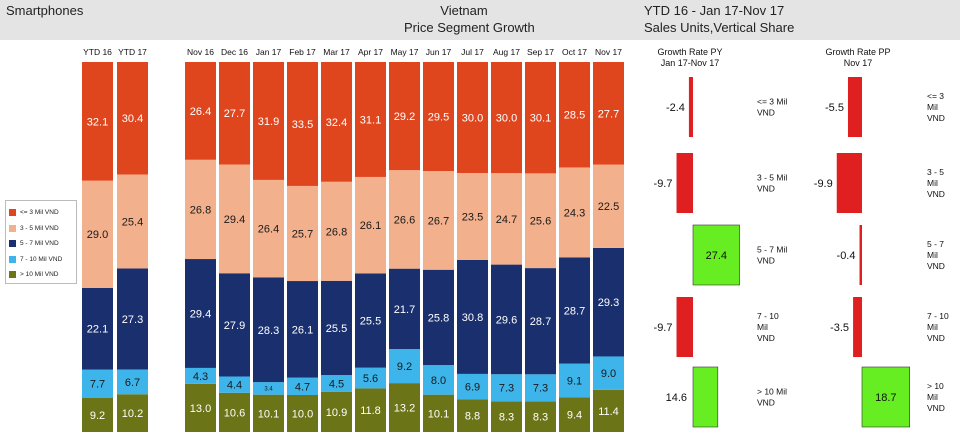 The image size is (960, 439). Describe the element at coordinates (772, 178) in the screenshot. I see `segment-label: 3 - 5 Mil` at that location.